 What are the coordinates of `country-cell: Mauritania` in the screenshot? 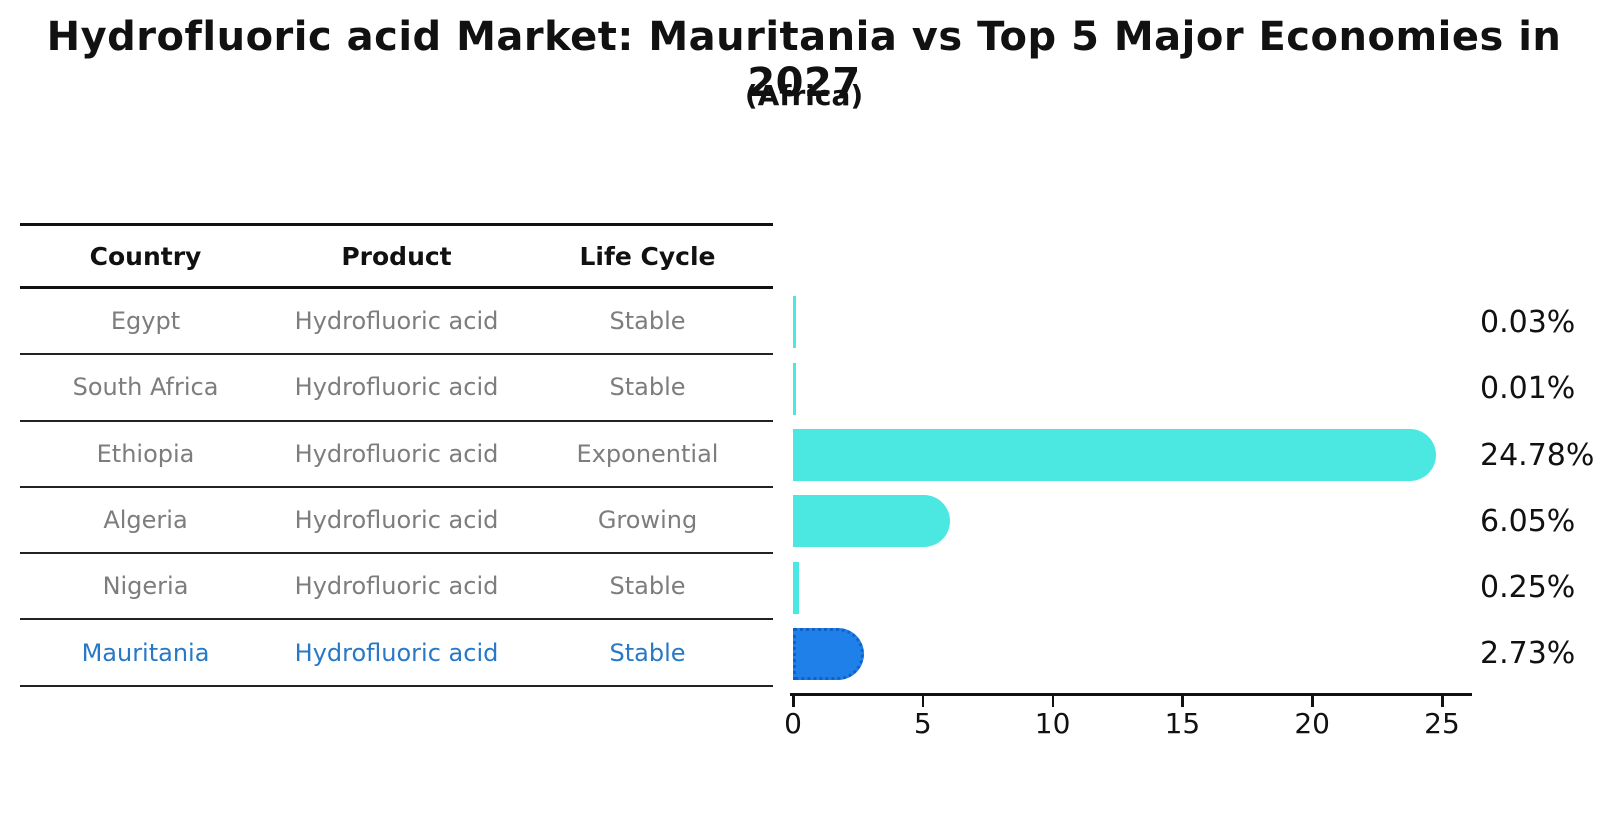 It's located at (145, 652).